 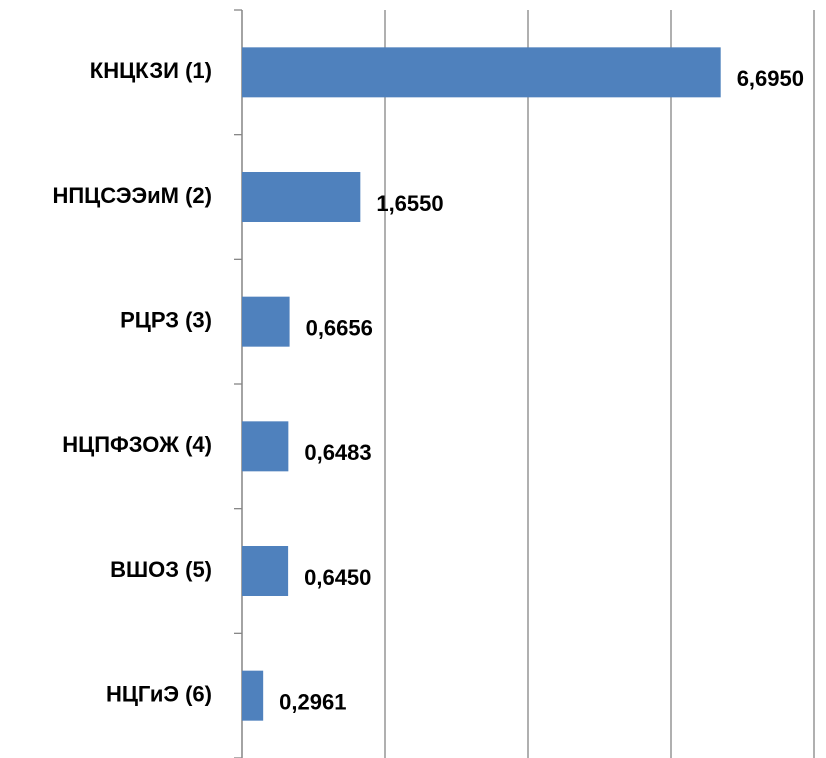 I want to click on value-label: 0,6450, so click(x=337, y=577).